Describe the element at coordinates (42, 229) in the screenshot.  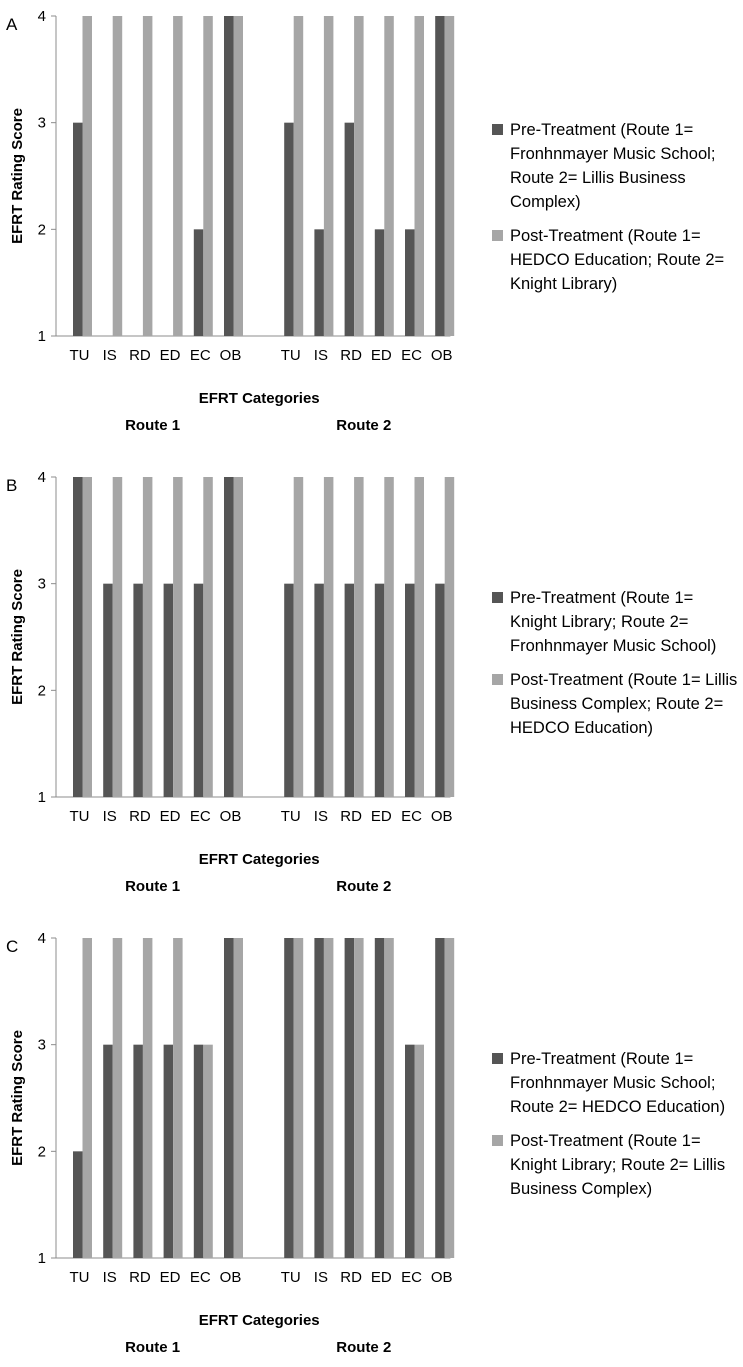
I see `y-tick-label: 2` at that location.